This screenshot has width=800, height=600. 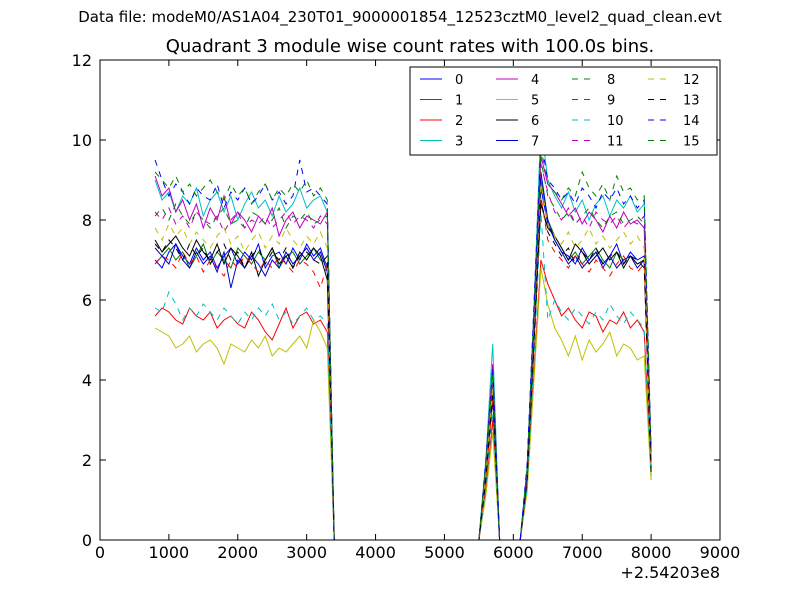 I want to click on legend-label-7: 7, so click(x=535, y=142).